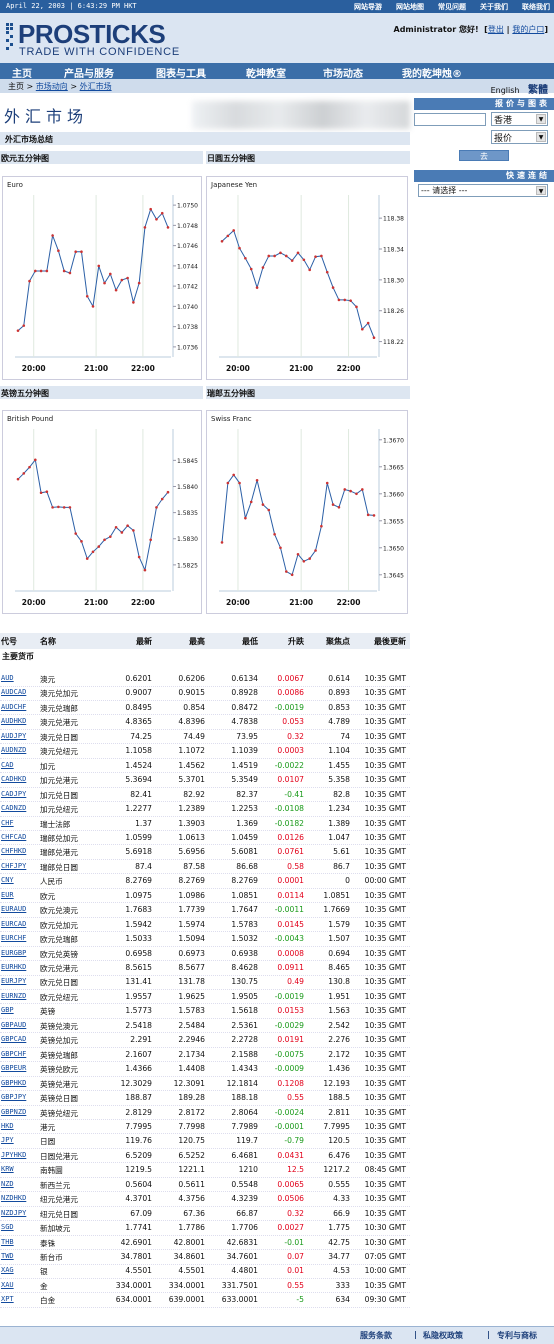 The image size is (554, 1344). Describe the element at coordinates (376, 1335) in the screenshot. I see `footer-link: 服务条款` at that location.